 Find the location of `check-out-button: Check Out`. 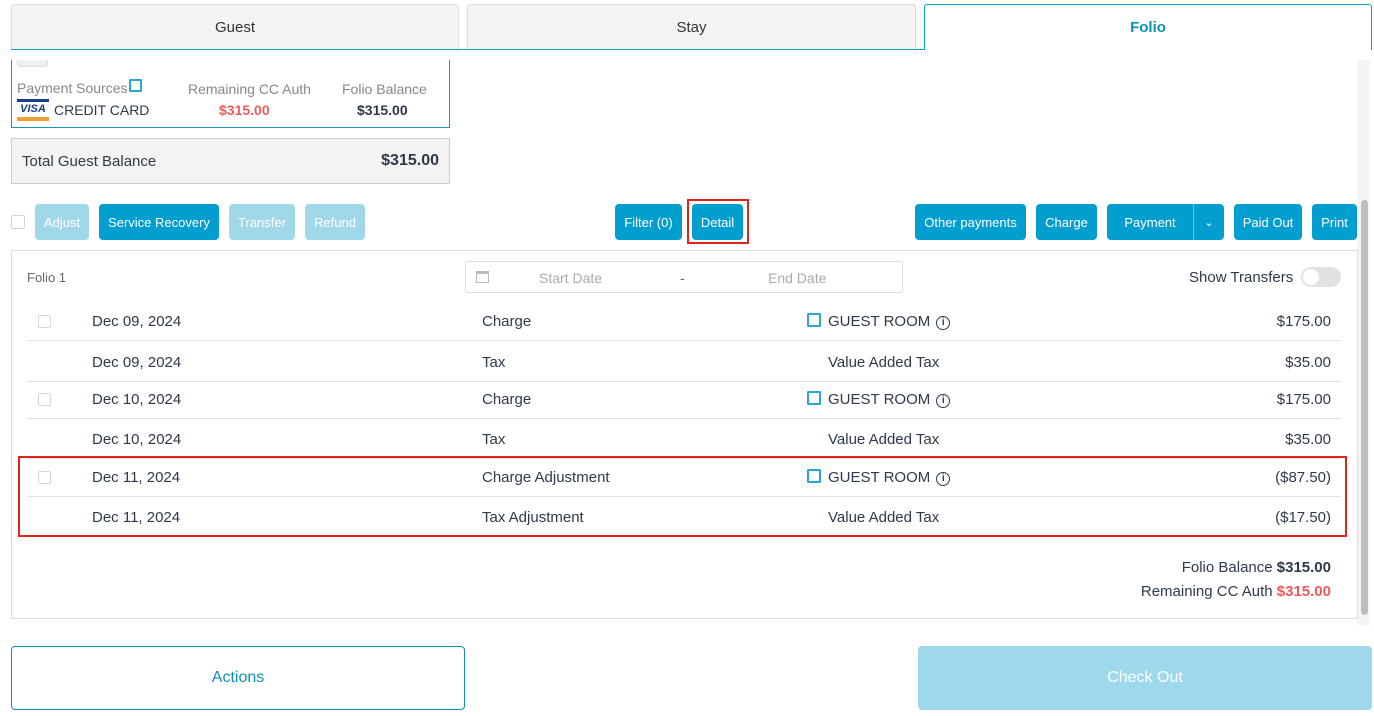

check-out-button: Check Out is located at coordinates (1145, 678).